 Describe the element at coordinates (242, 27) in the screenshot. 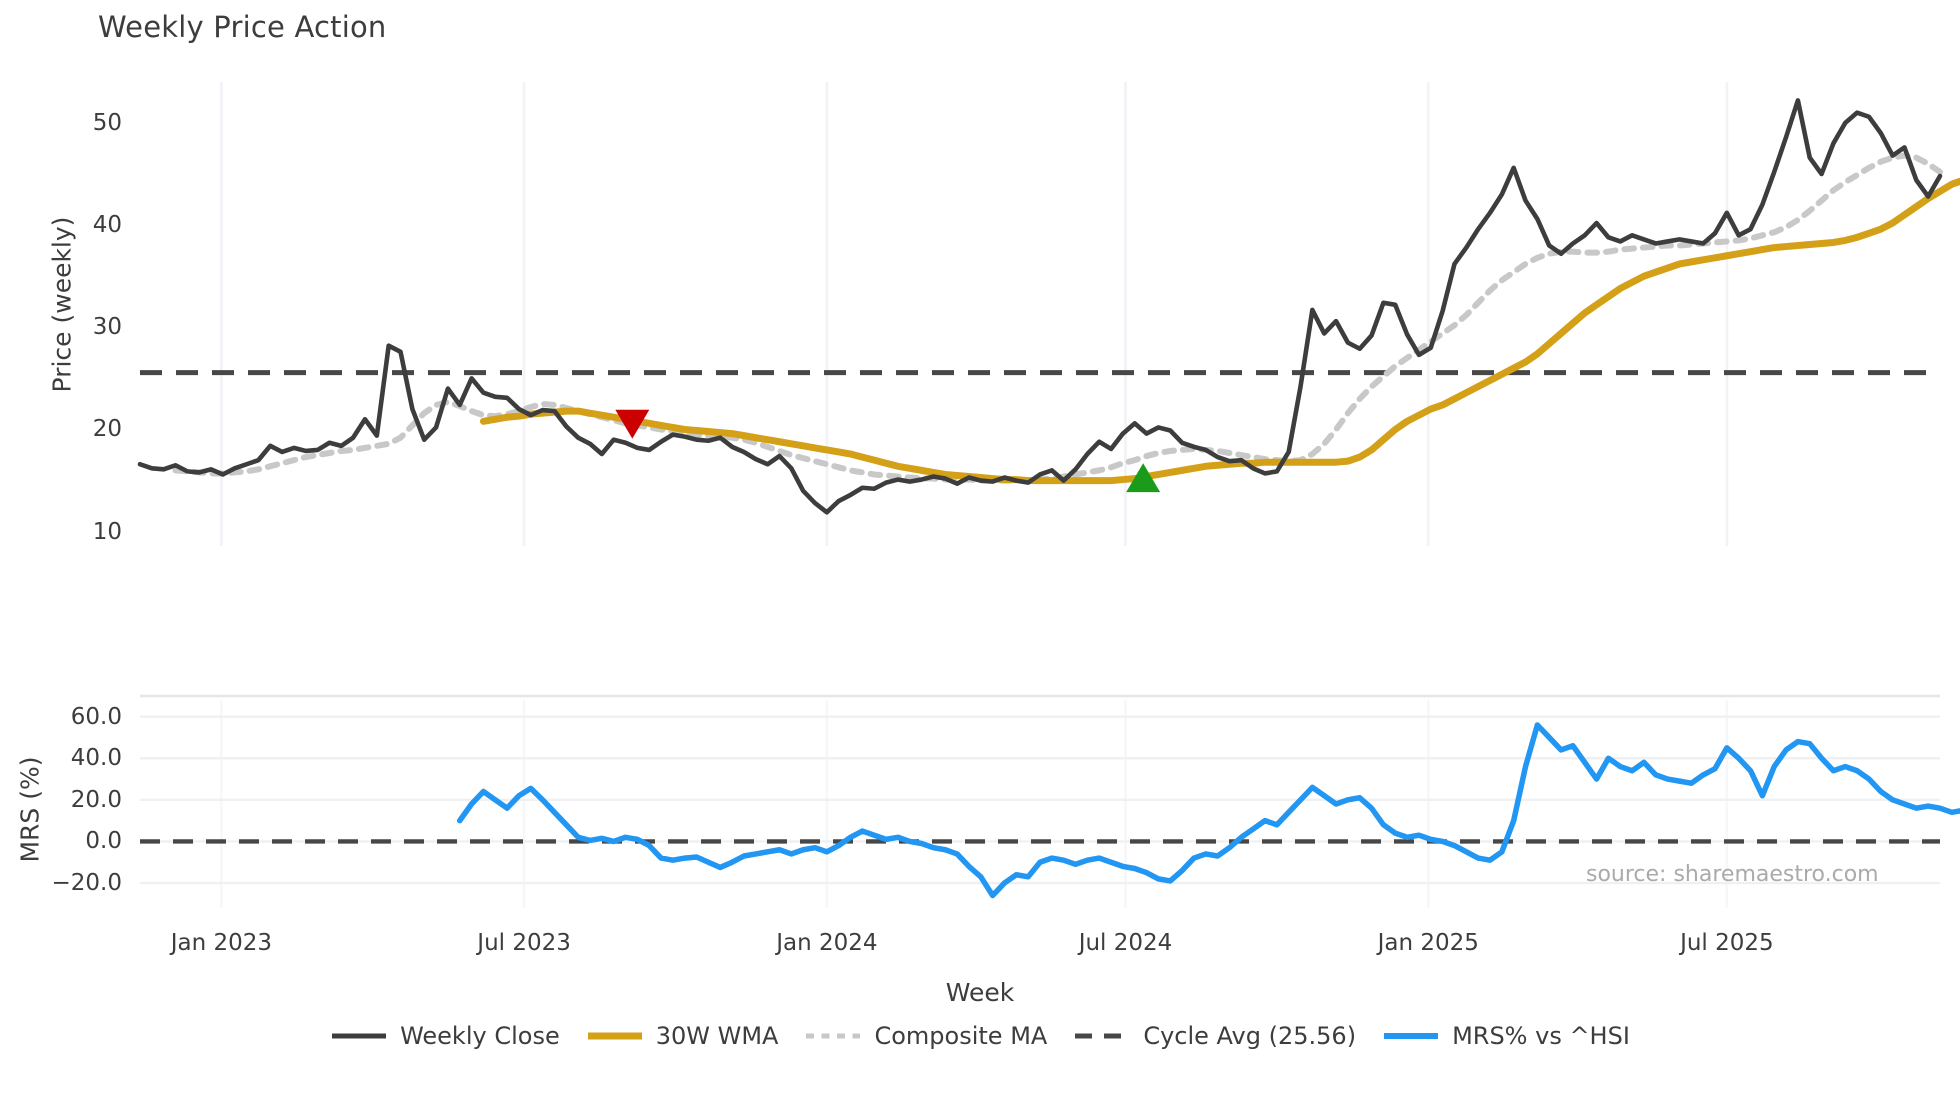

I see `page-title: Weekly Price Action` at that location.